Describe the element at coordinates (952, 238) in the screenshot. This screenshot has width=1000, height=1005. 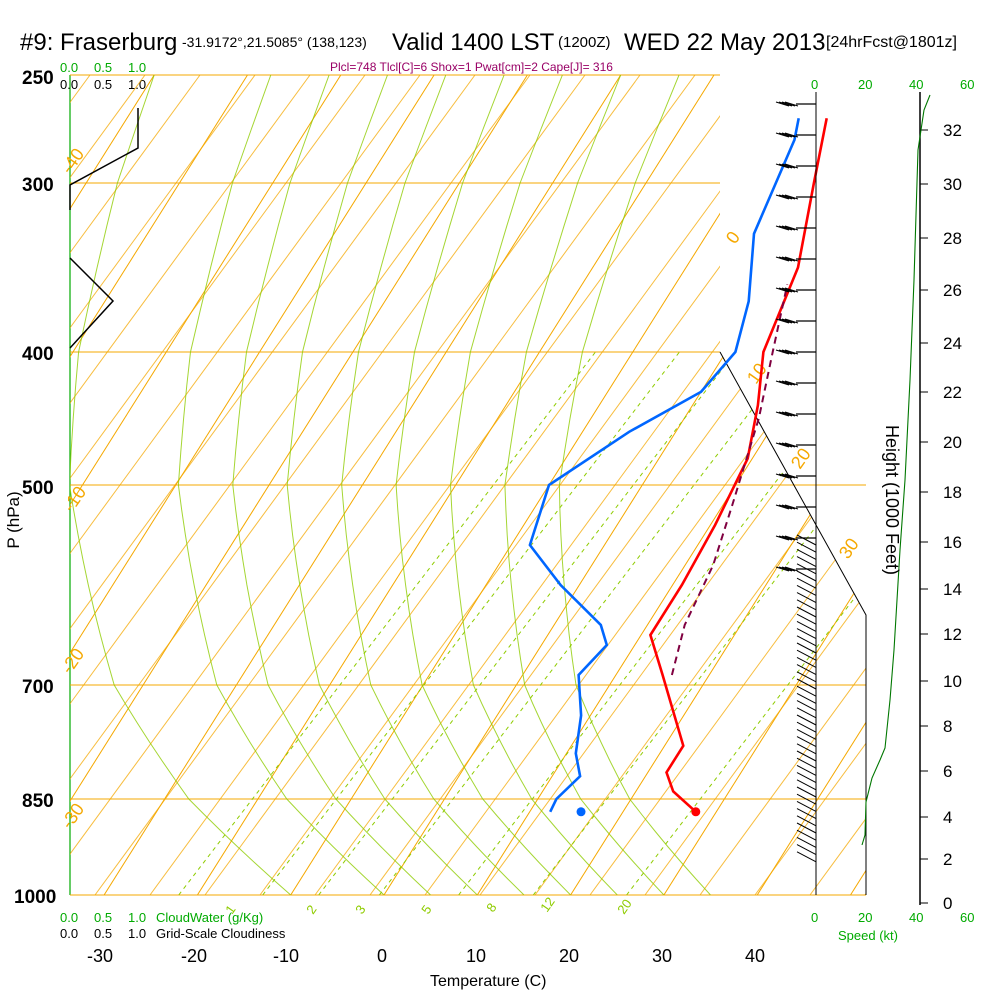
I see `height-tick-label: 28` at that location.